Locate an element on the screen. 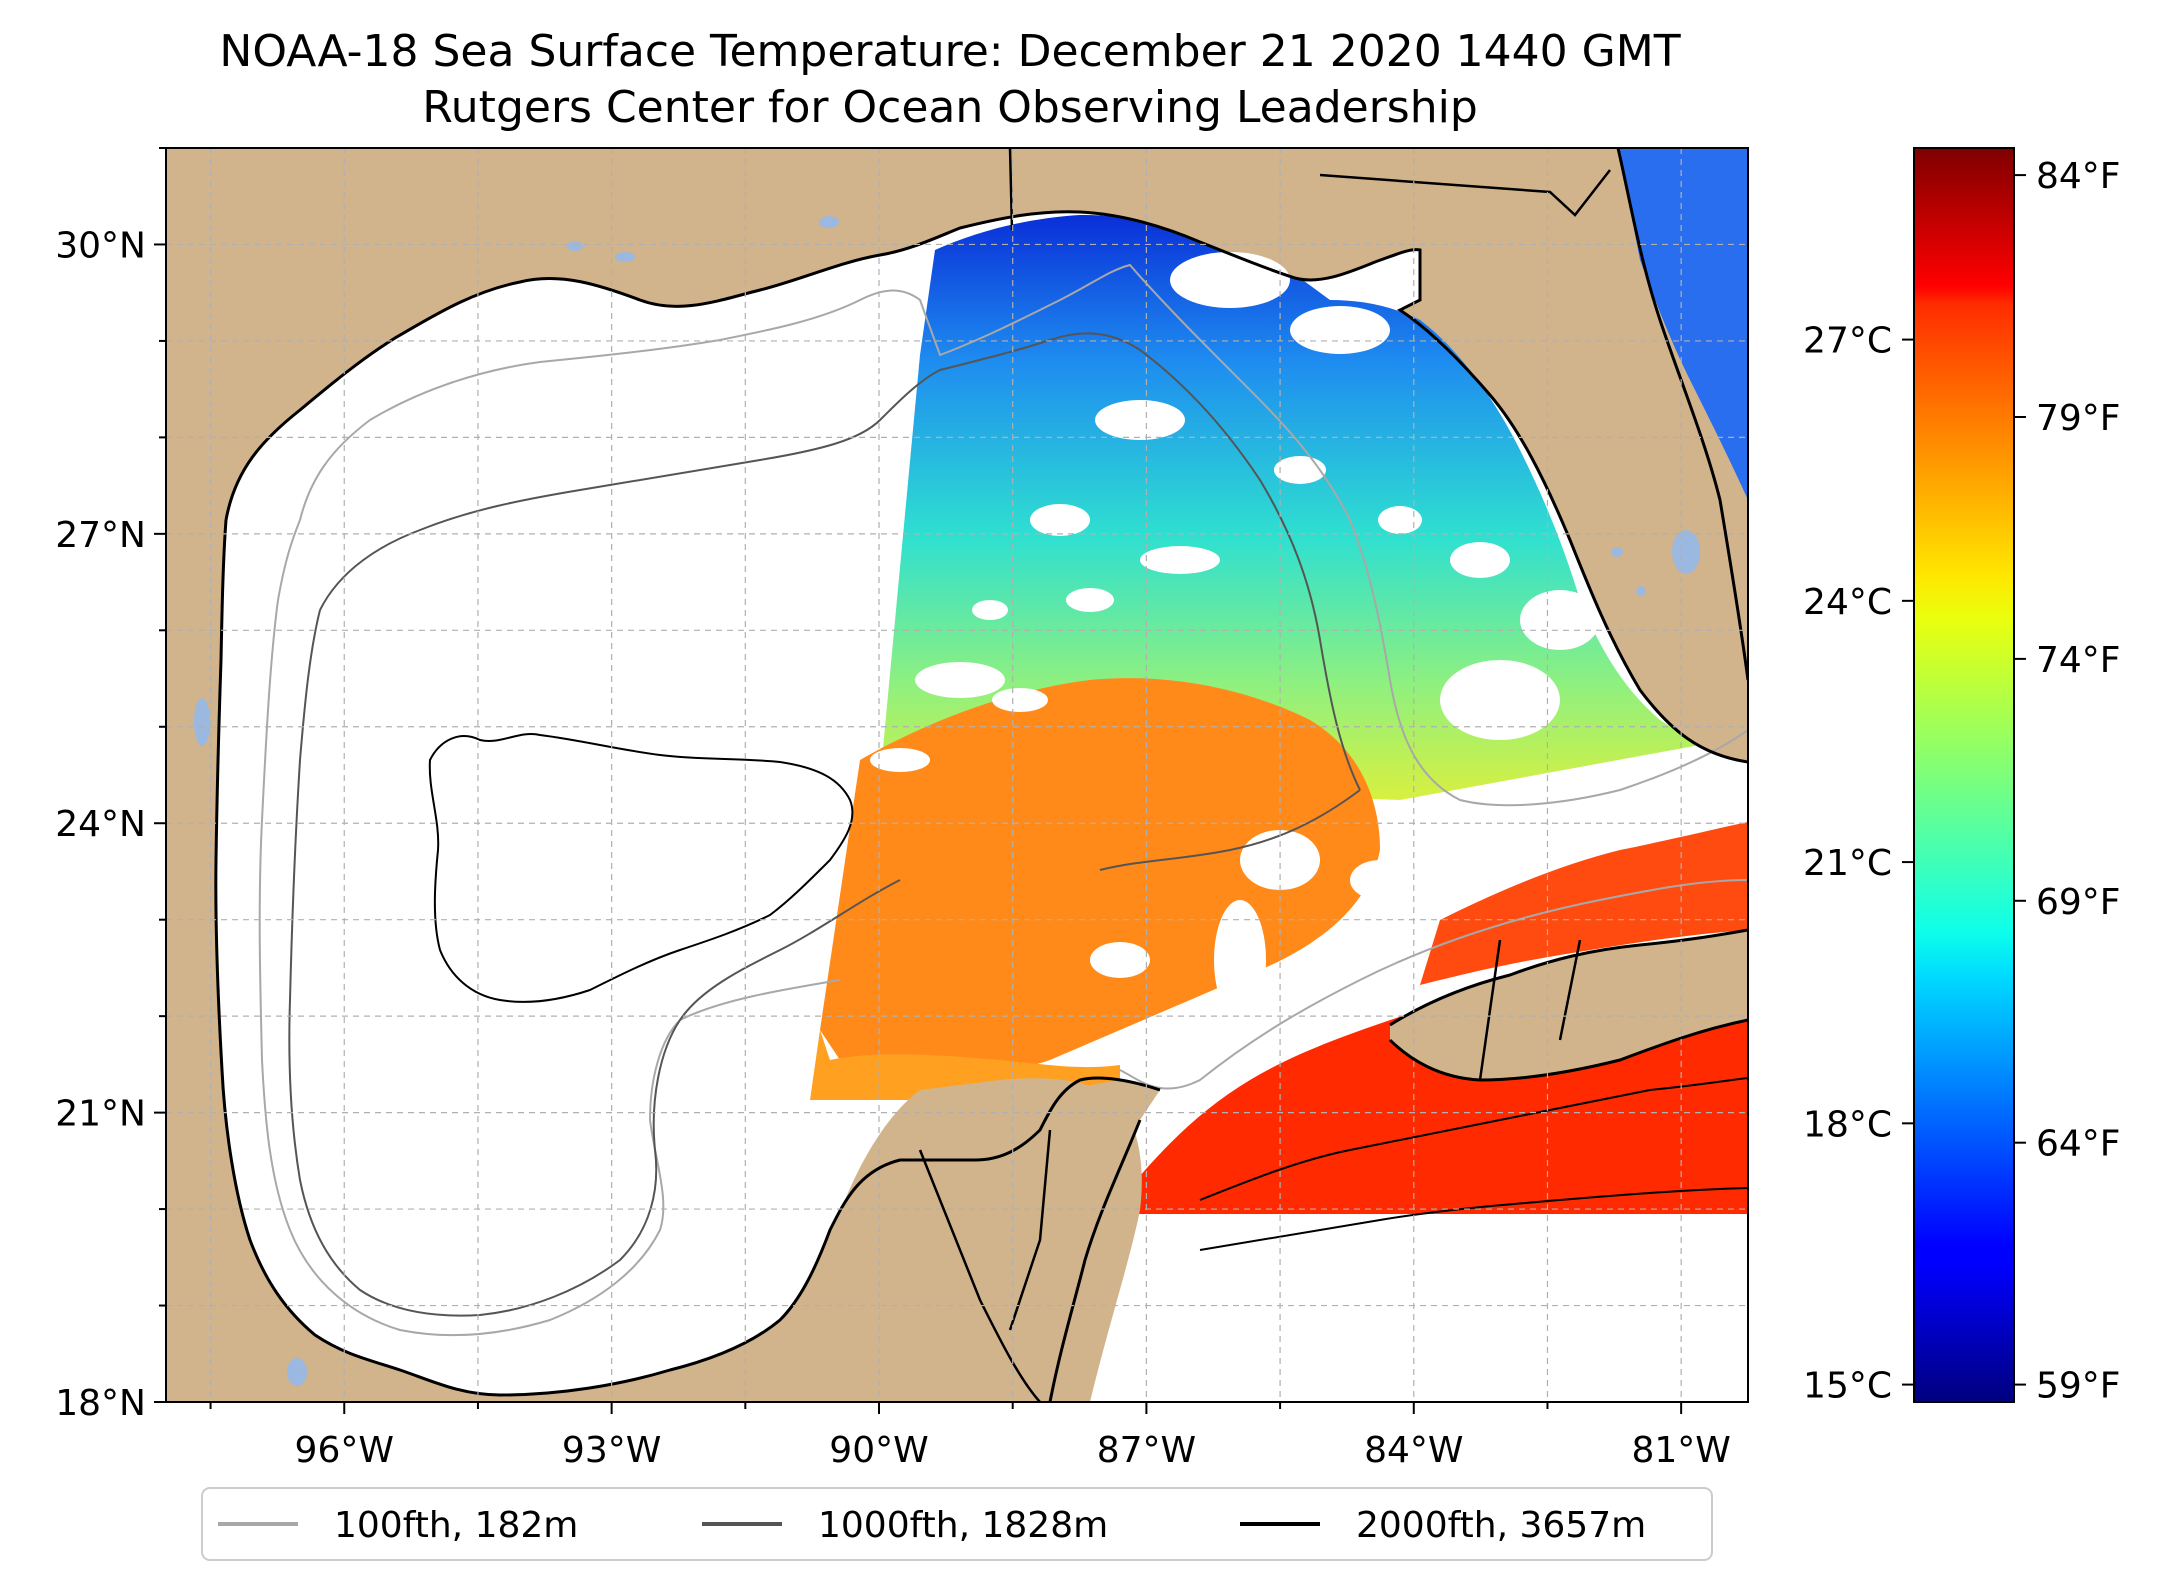  lat-tick-label: 21°N is located at coordinates (100, 1114).